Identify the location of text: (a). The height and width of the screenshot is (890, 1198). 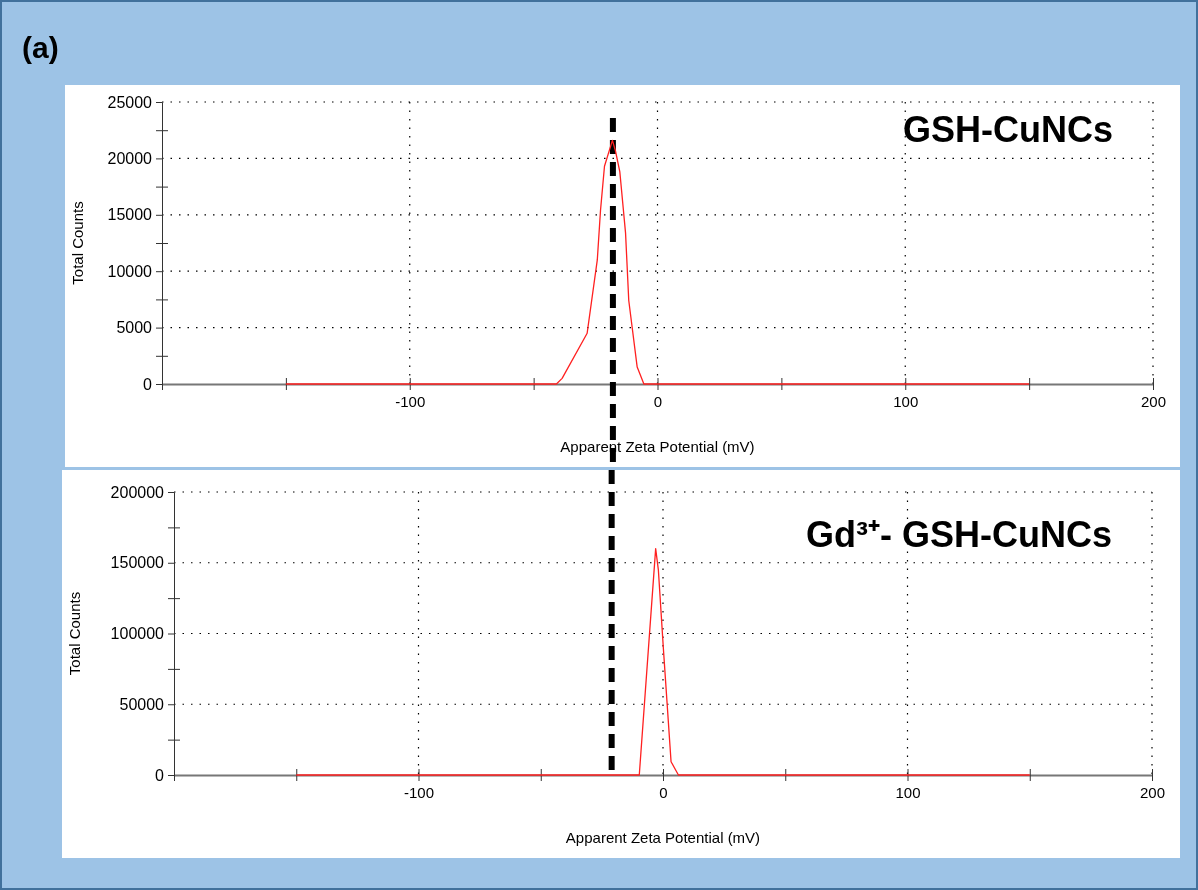
(40, 47).